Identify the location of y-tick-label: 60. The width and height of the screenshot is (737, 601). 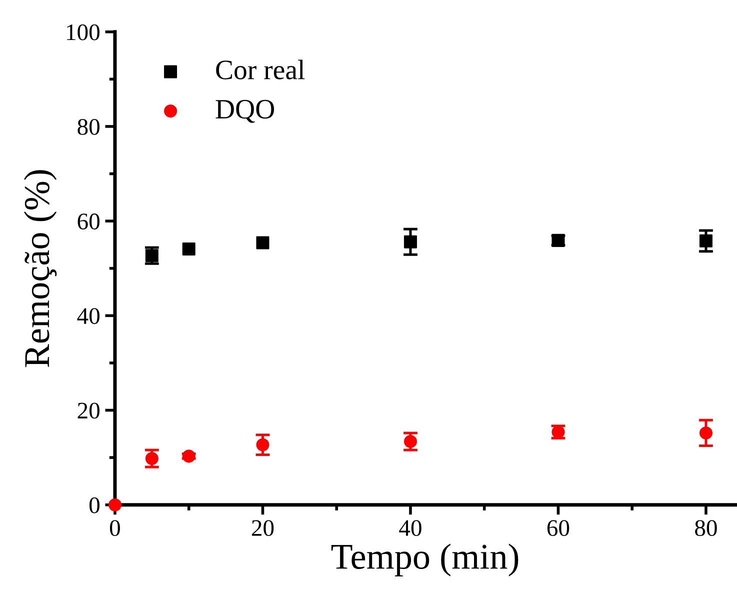
(89, 222).